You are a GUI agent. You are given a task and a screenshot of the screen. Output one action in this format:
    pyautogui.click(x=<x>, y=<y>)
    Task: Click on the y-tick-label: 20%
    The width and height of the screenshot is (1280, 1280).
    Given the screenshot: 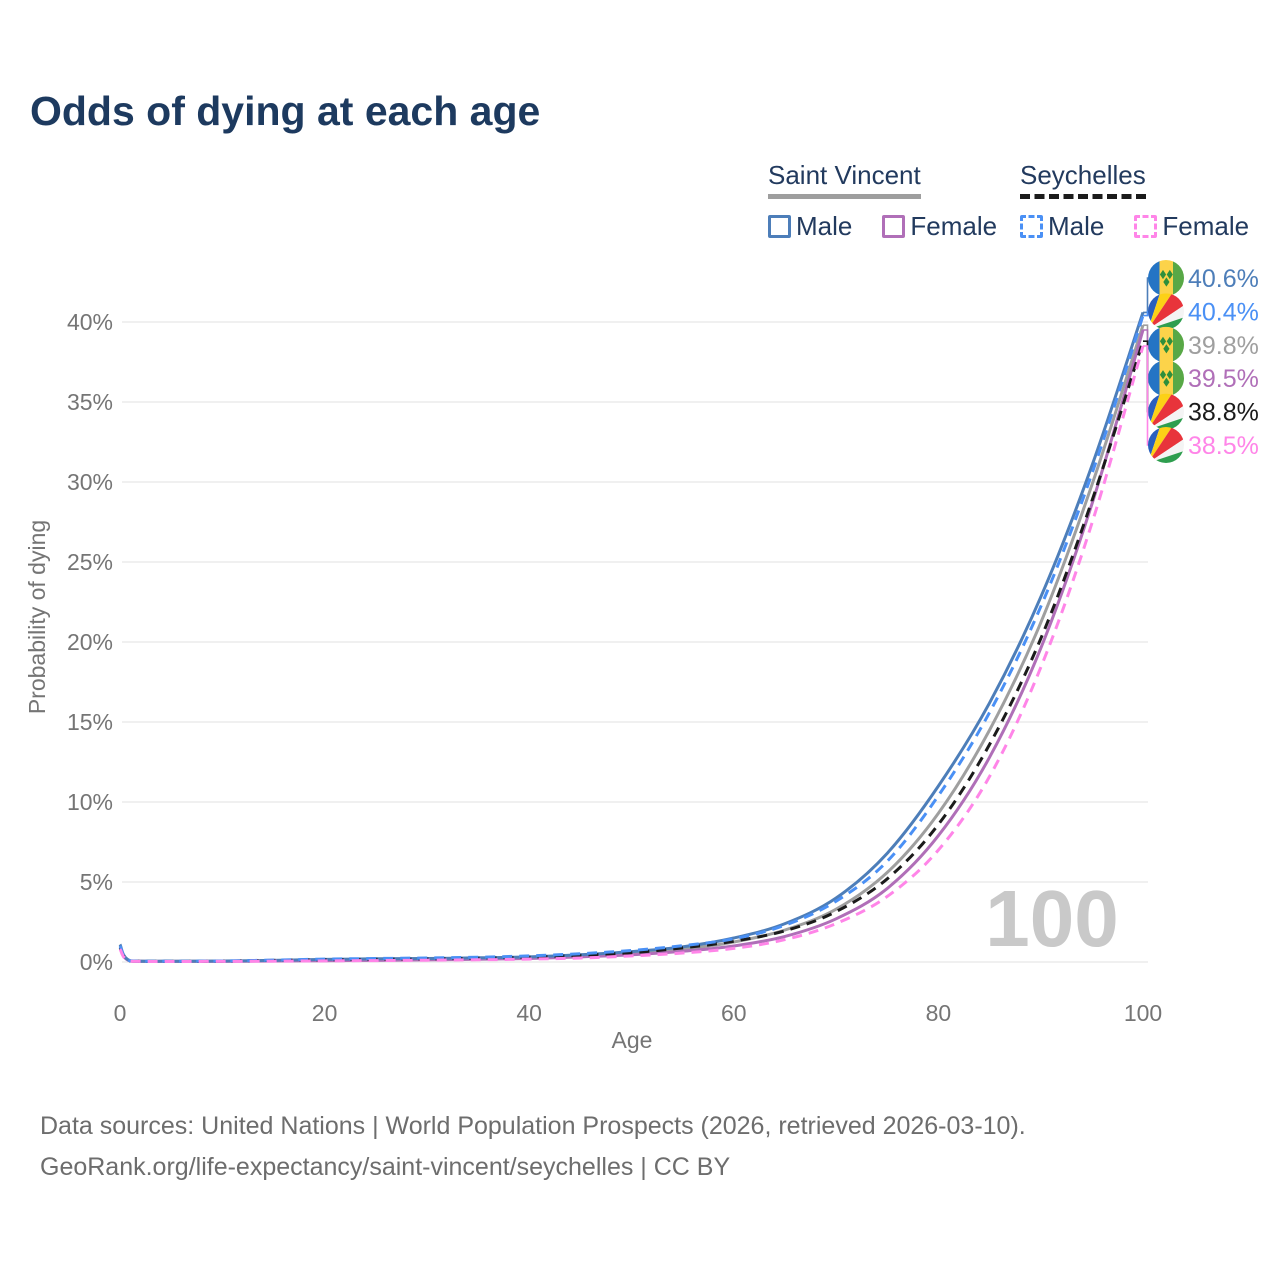 What is the action you would take?
    pyautogui.click(x=90, y=642)
    